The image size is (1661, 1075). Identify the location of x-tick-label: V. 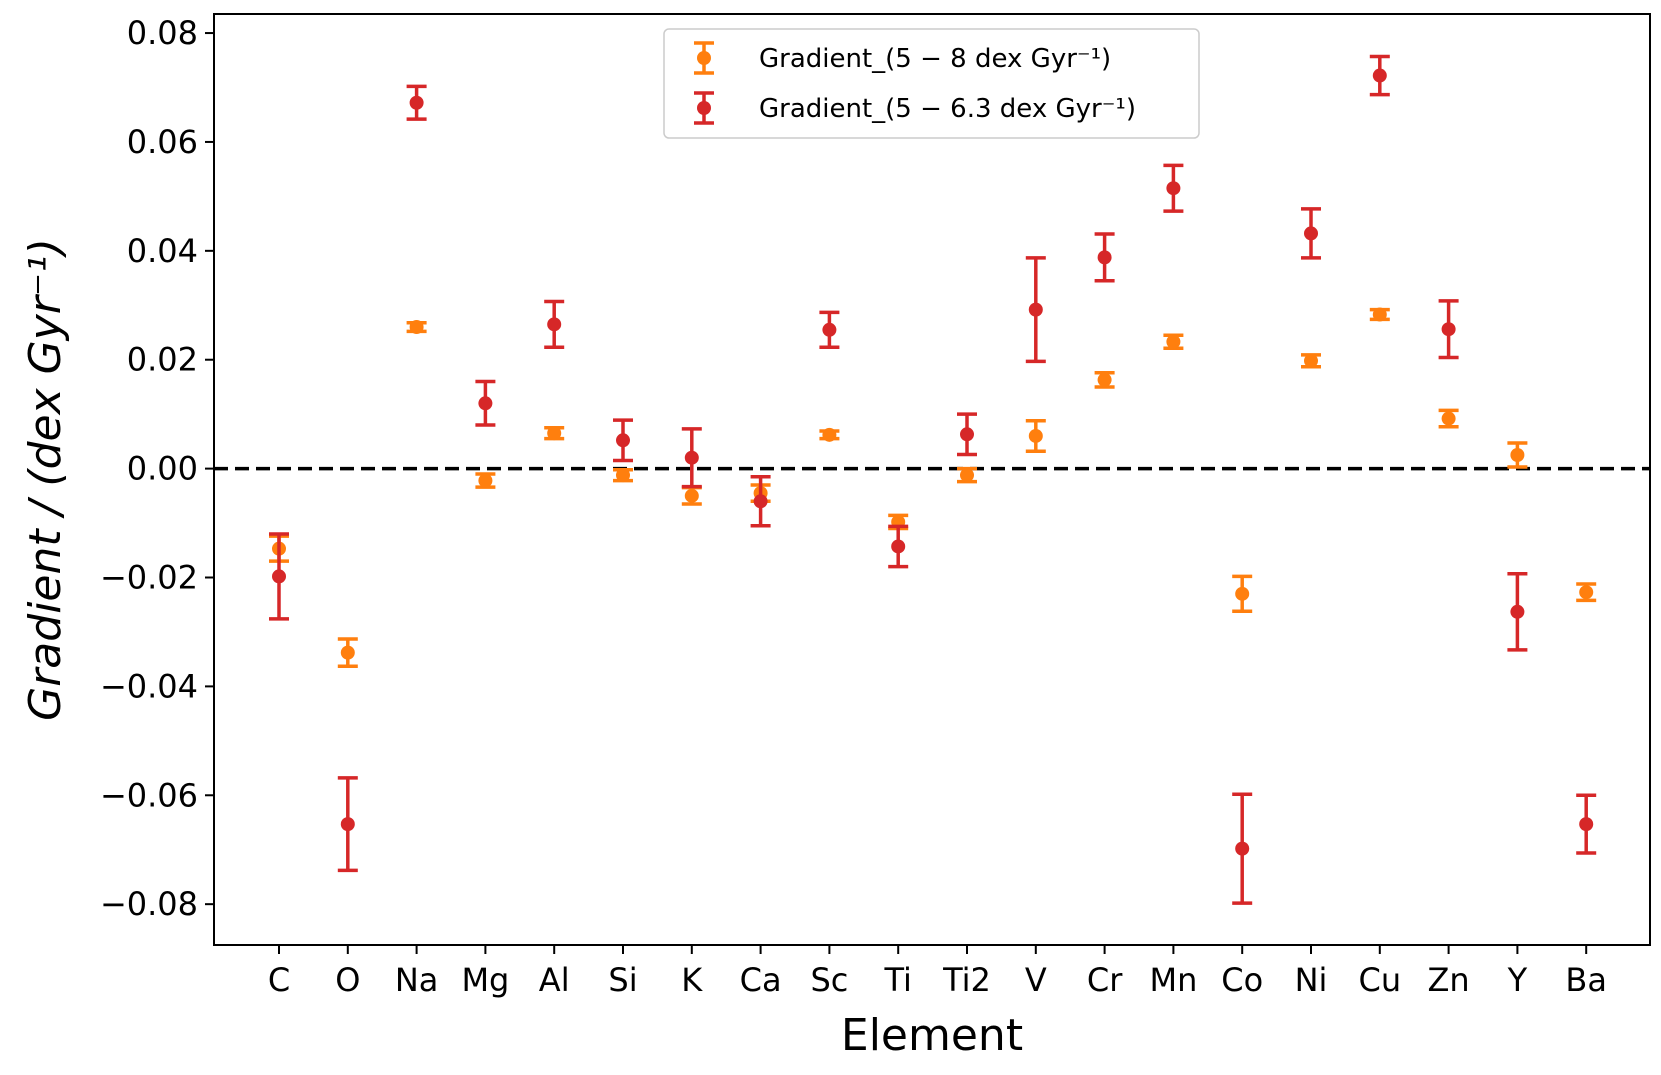
(1036, 980).